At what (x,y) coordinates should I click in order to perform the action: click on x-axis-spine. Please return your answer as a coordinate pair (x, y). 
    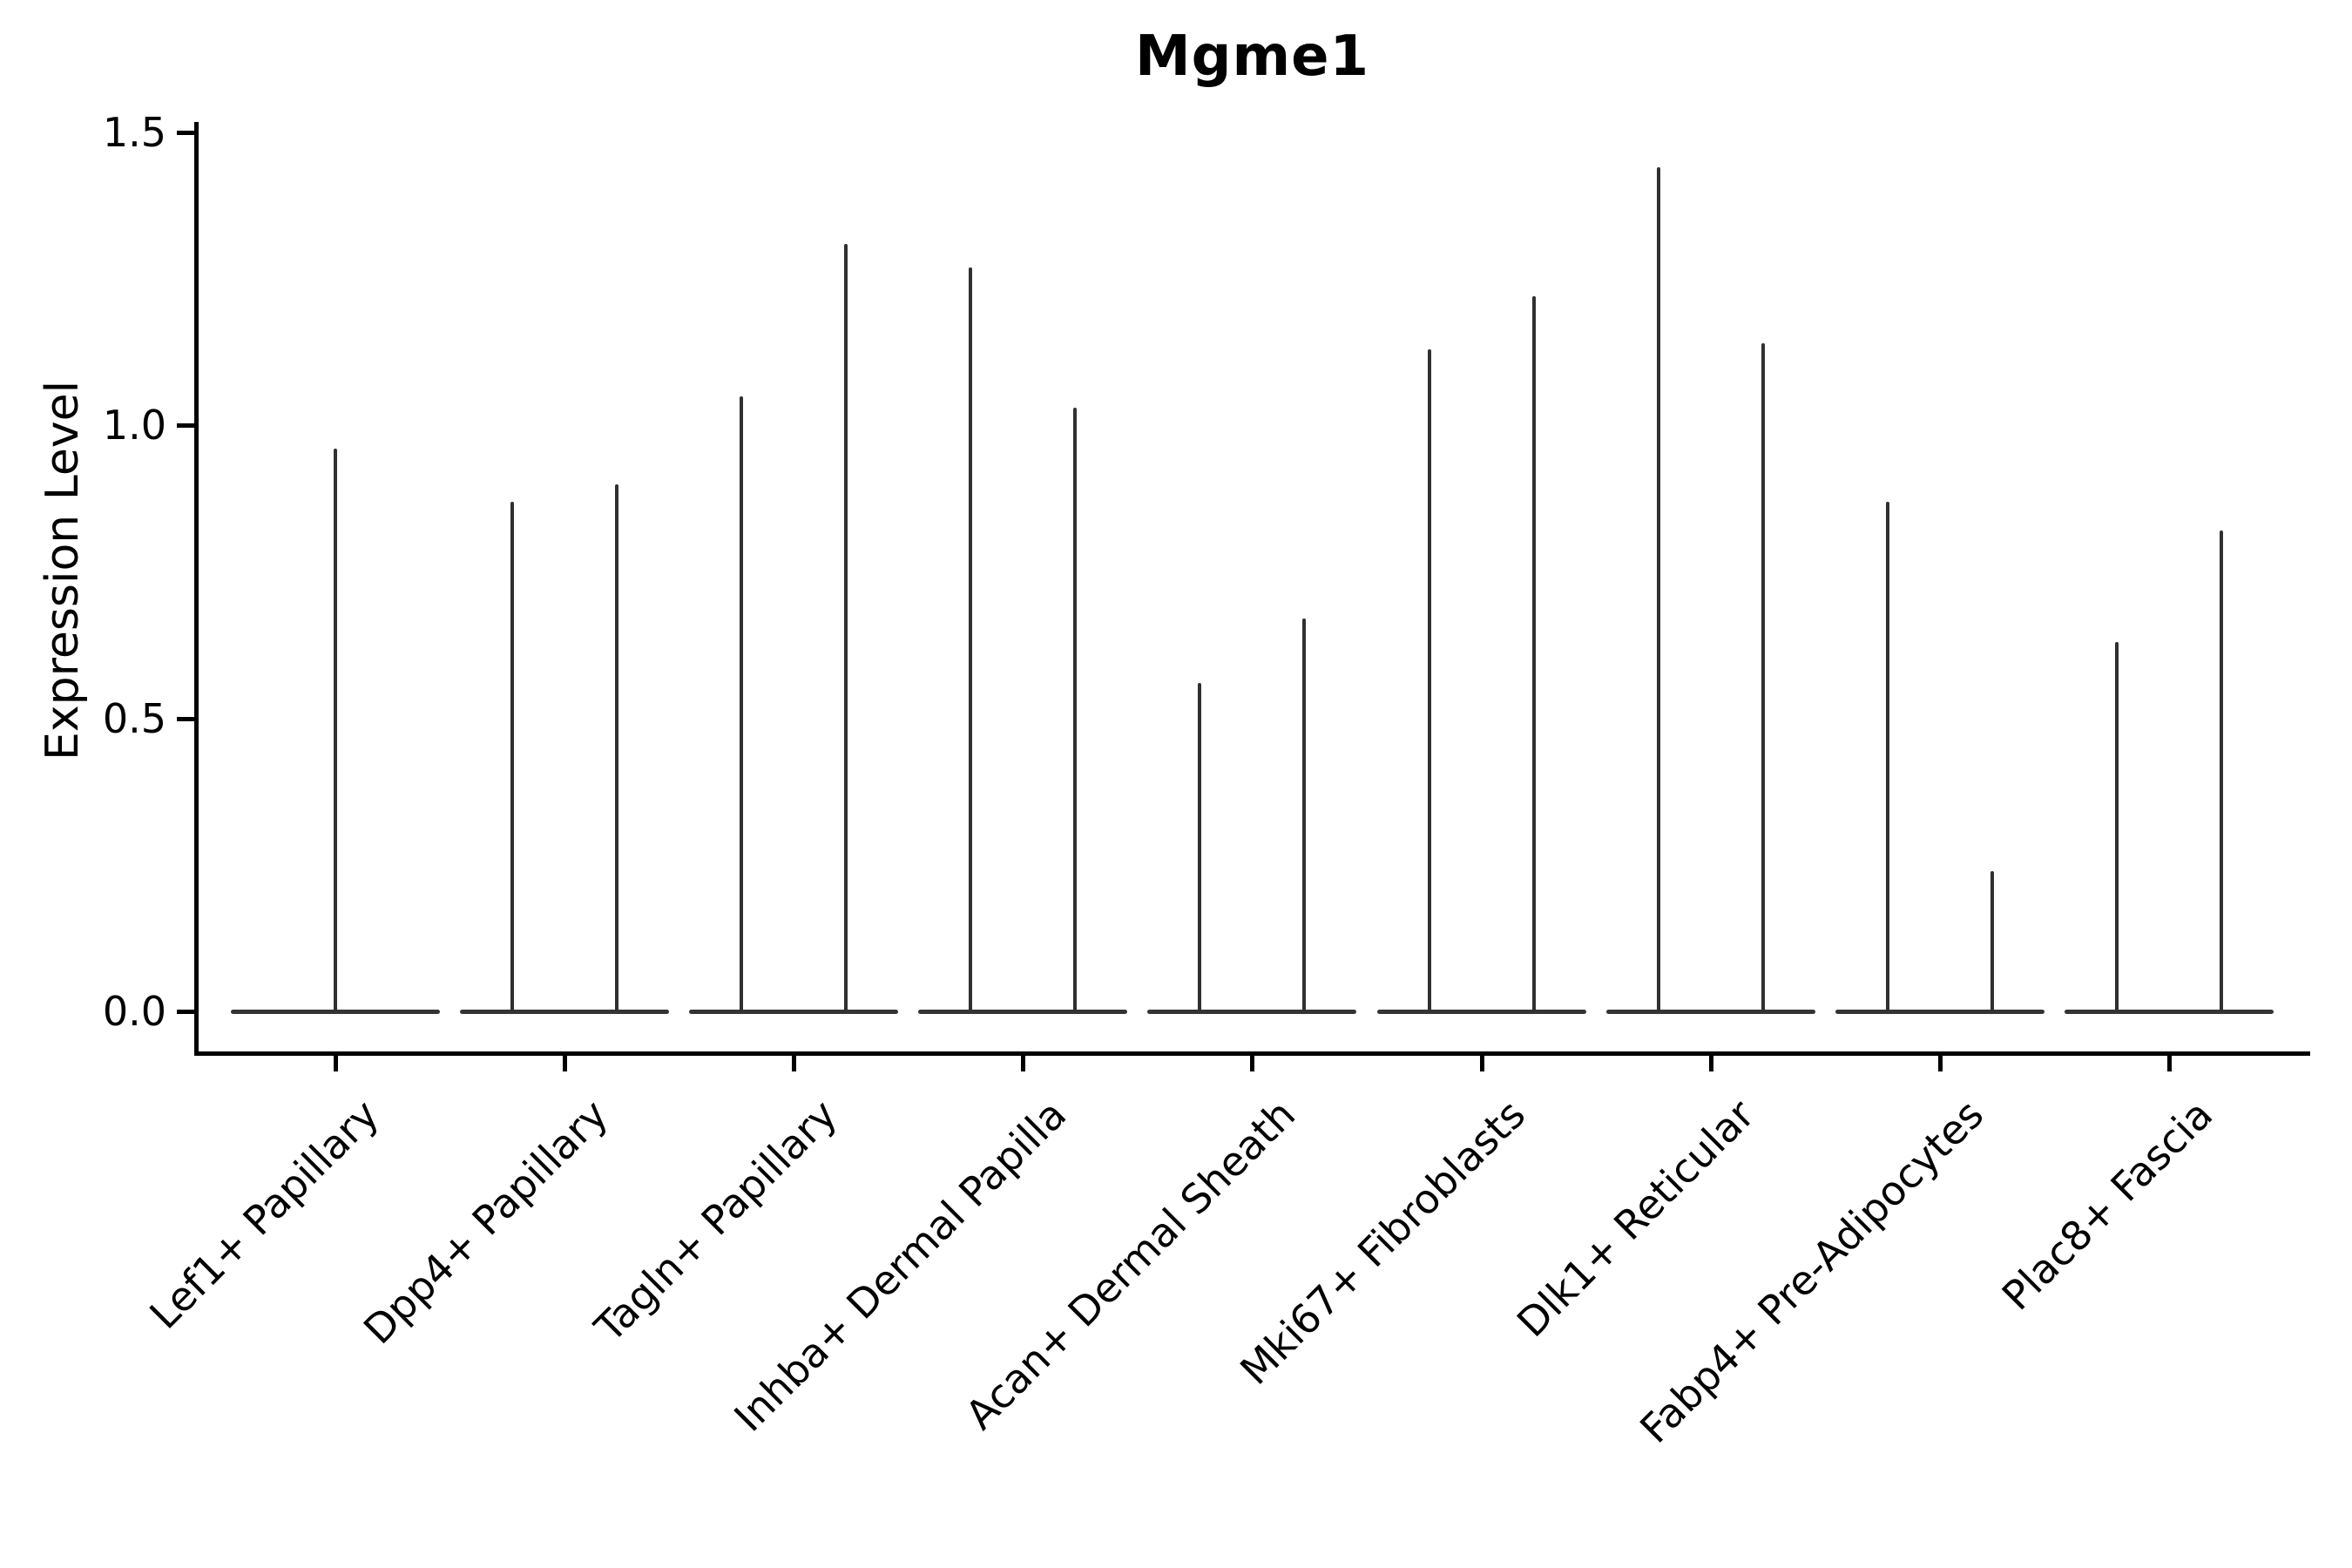
    Looking at the image, I should click on (1252, 1054).